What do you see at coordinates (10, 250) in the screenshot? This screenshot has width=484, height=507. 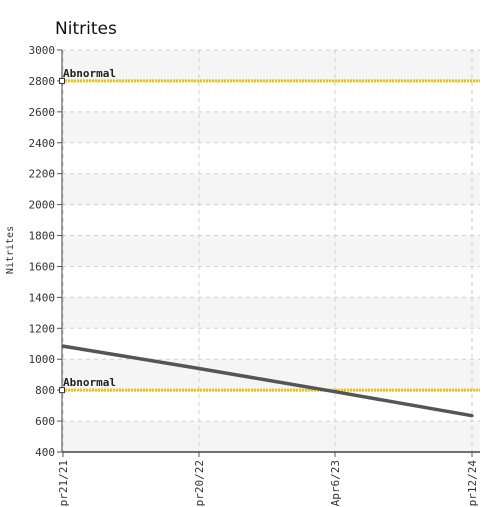 I see `y-axis-label: Nitrites` at bounding box center [10, 250].